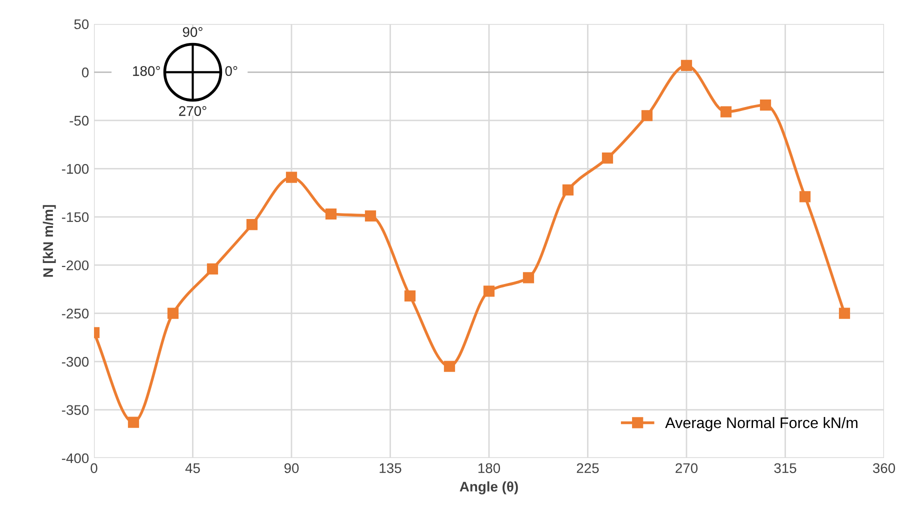 The width and height of the screenshot is (906, 526). Describe the element at coordinates (75, 313) in the screenshot. I see `y-tick-label: -250` at that location.